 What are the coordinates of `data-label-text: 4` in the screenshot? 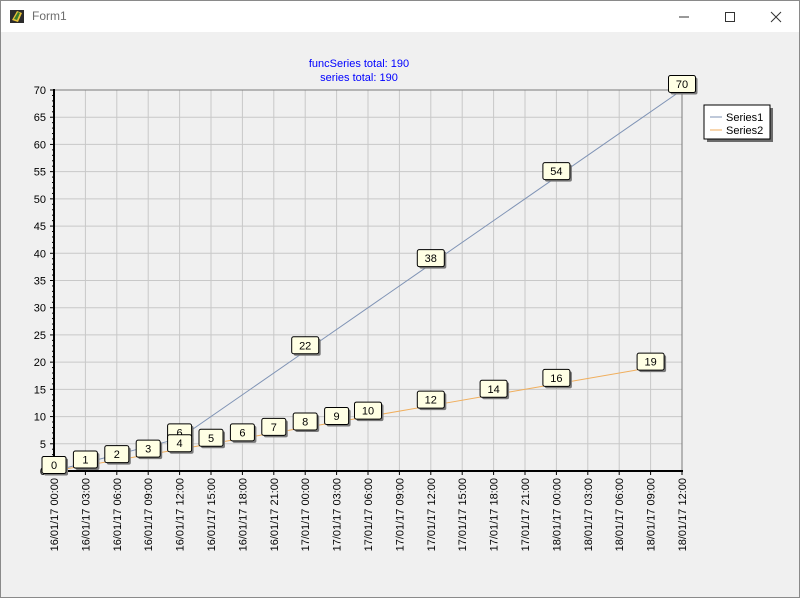 It's located at (180, 444).